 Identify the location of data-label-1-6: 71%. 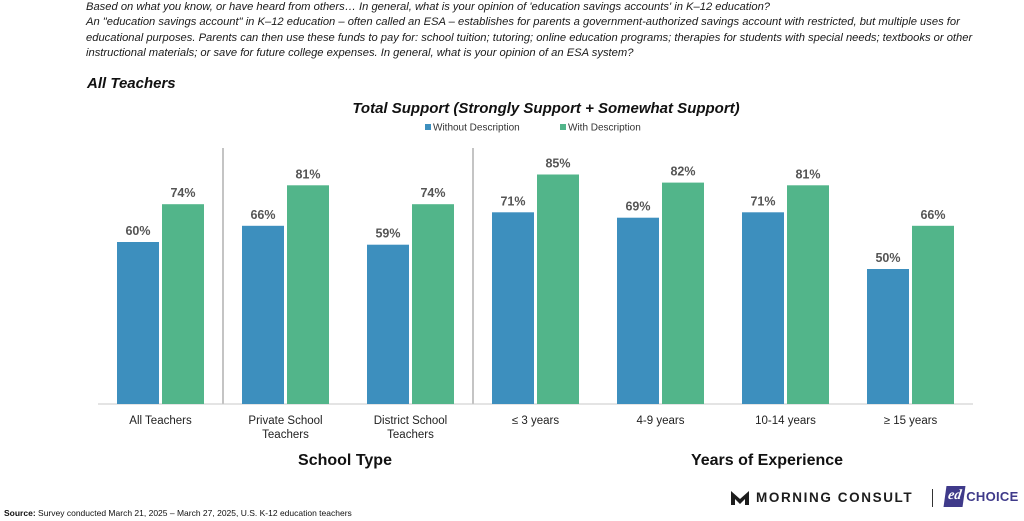
(762, 201).